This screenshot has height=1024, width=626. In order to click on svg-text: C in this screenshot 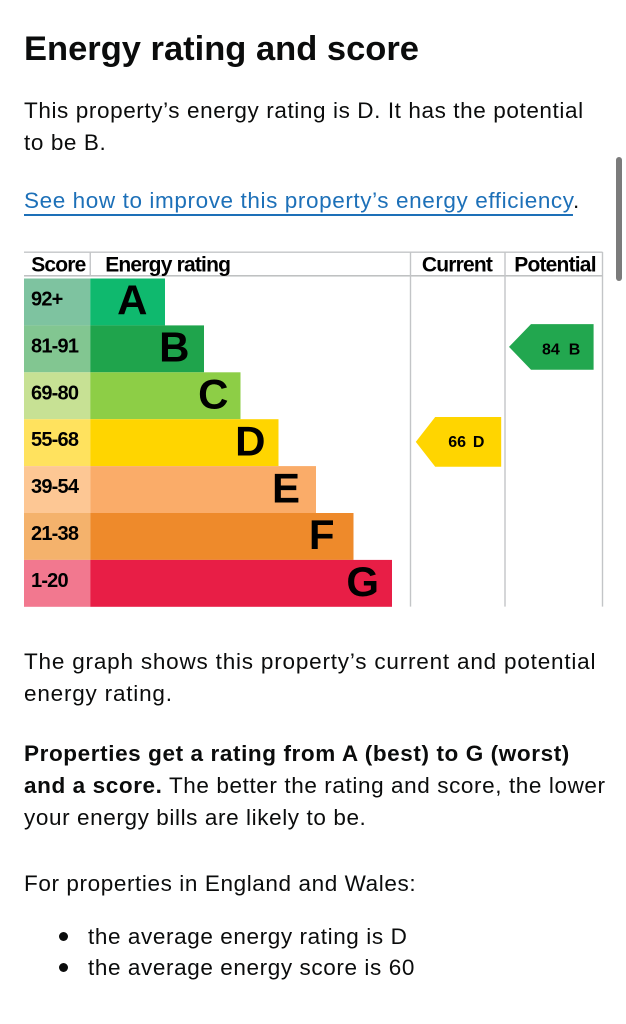, I will do `click(213, 394)`.